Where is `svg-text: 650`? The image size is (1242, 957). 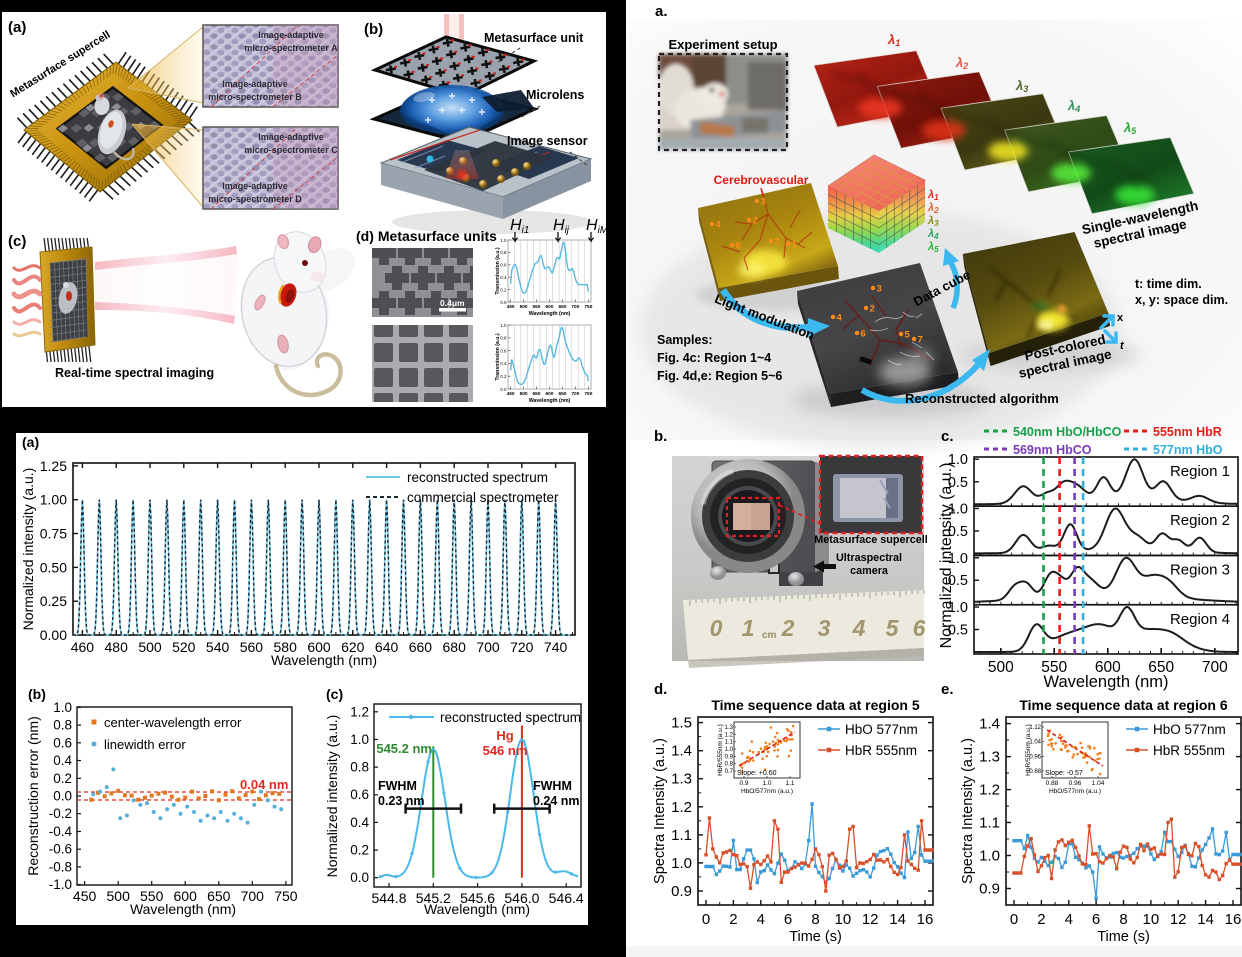
svg-text: 650 is located at coordinates (562, 394).